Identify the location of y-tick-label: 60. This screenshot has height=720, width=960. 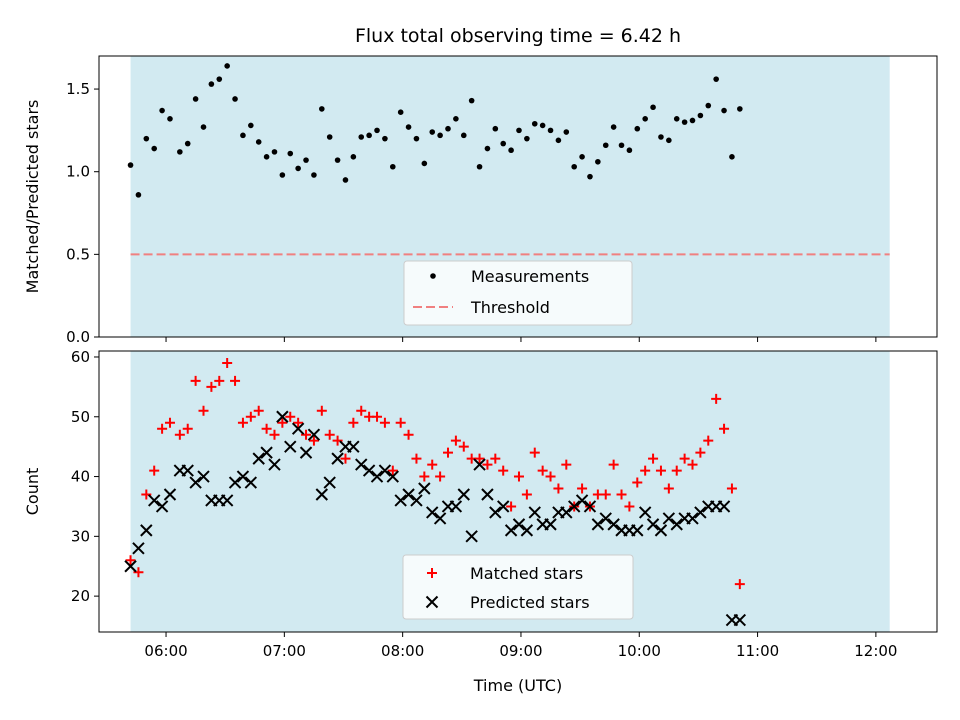
(80, 357).